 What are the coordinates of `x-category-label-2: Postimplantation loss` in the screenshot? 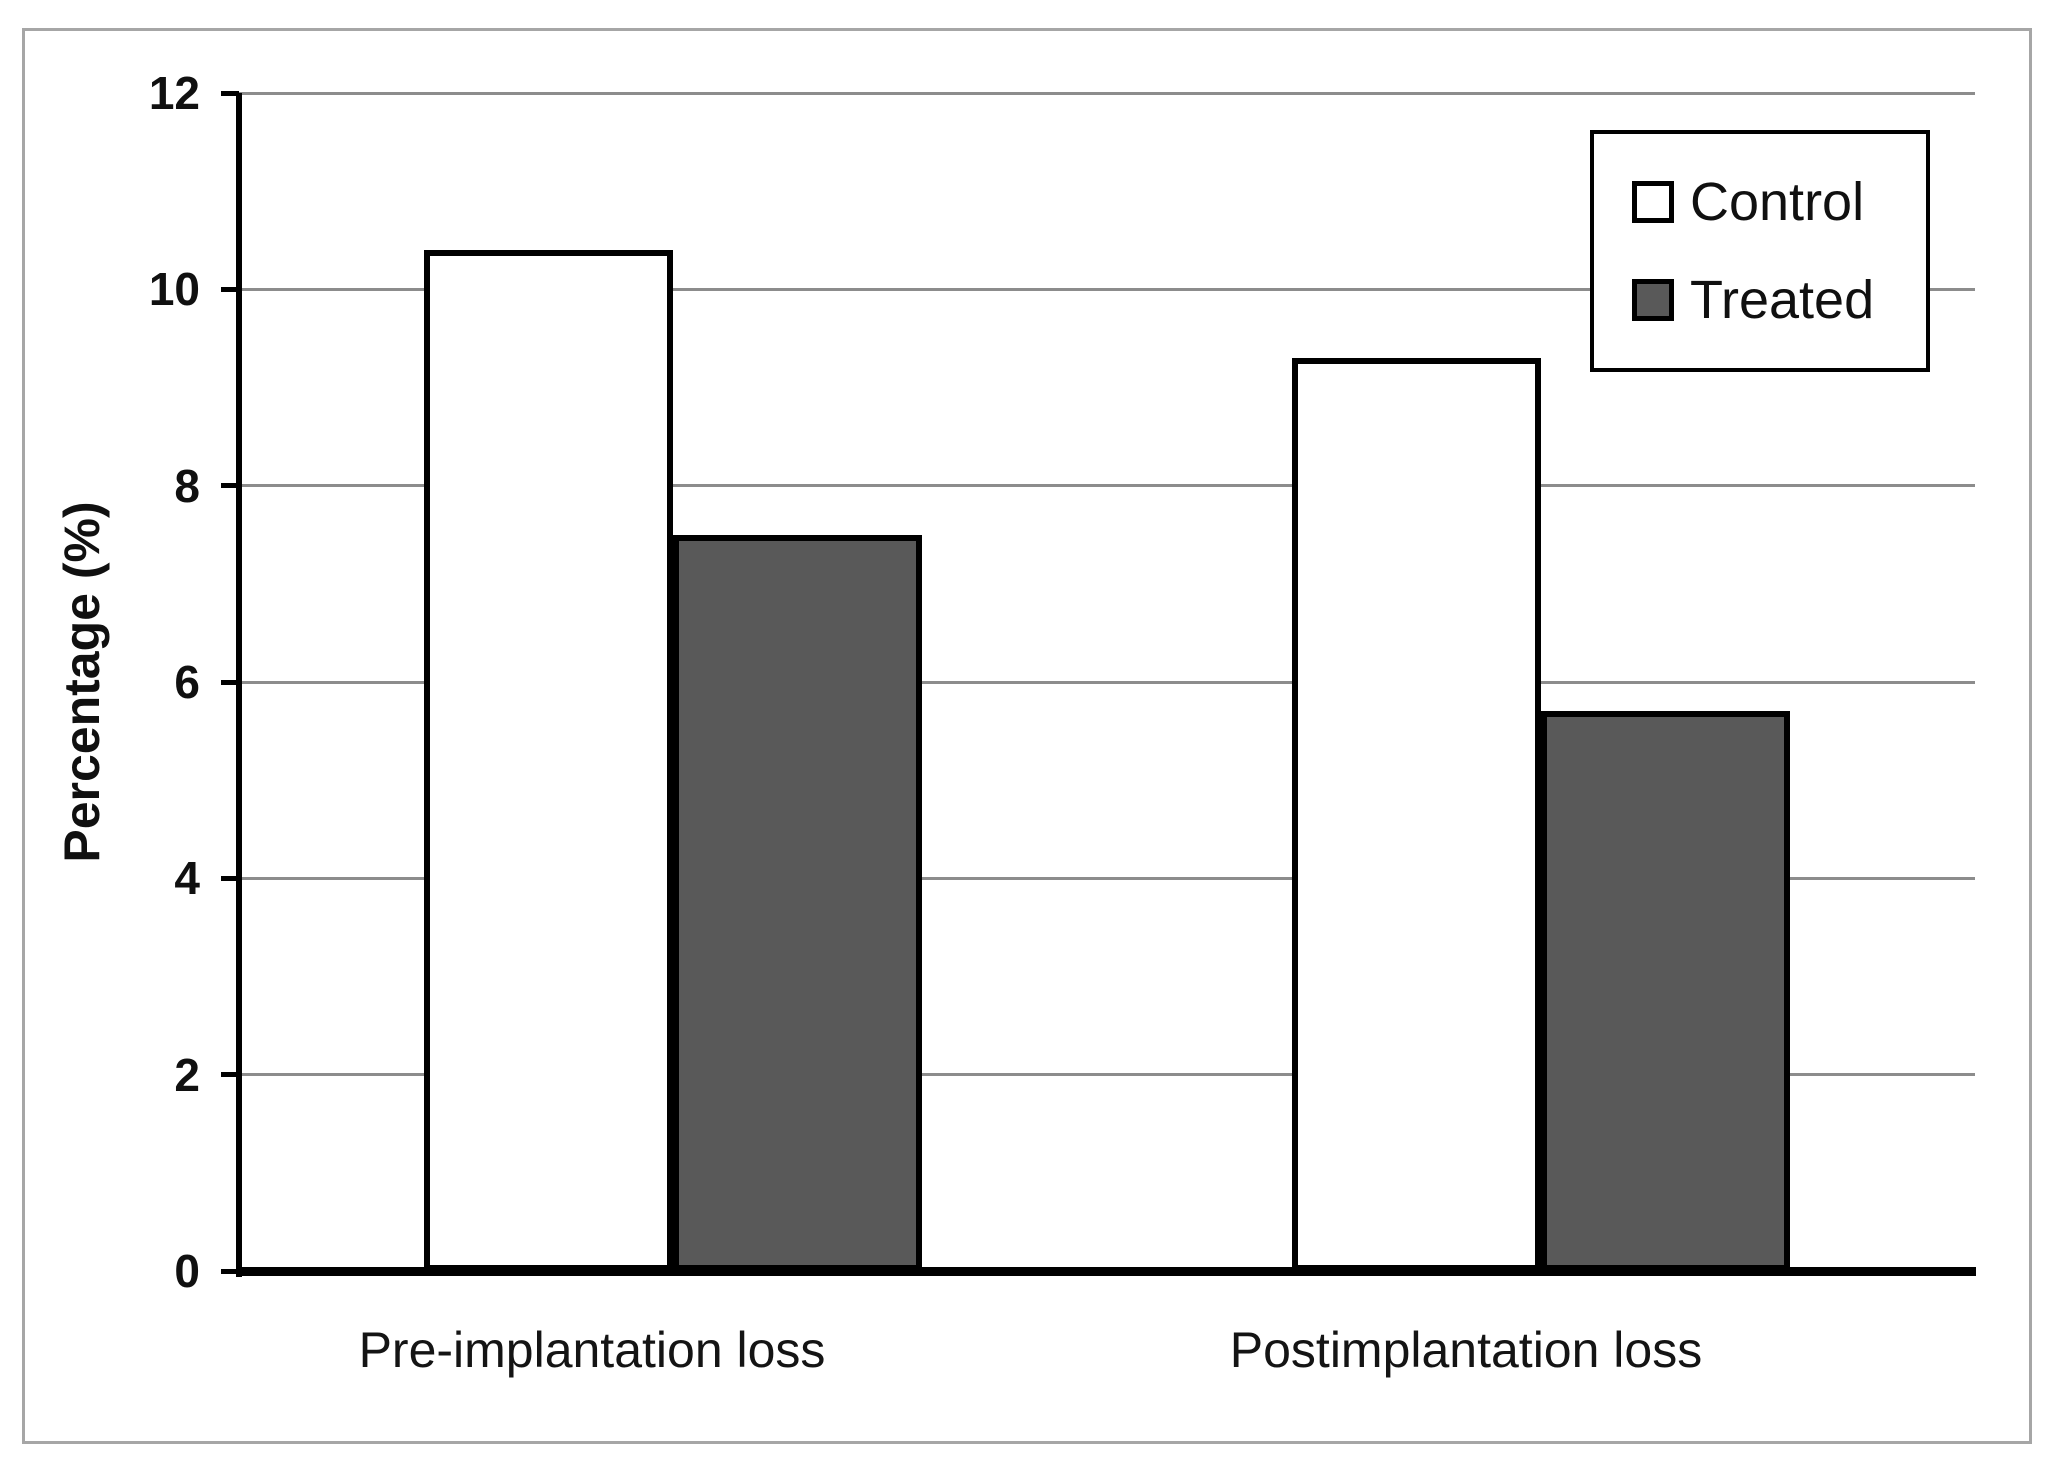 It's located at (1466, 1350).